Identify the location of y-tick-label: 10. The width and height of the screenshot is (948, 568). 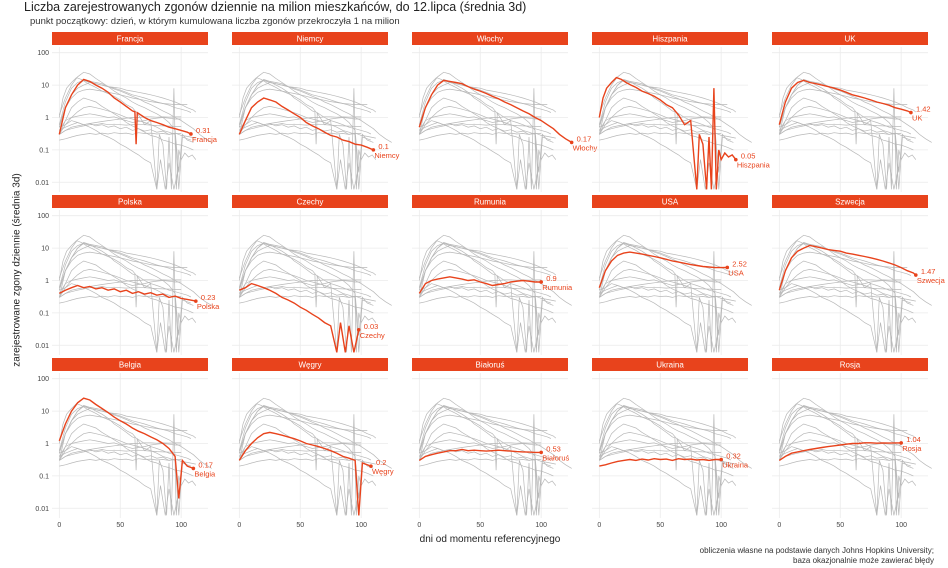
(45, 249).